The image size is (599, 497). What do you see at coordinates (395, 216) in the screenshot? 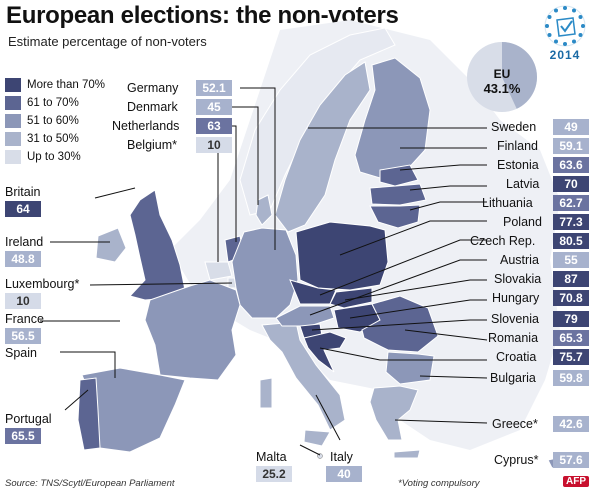
I see `lithuania-shape` at bounding box center [395, 216].